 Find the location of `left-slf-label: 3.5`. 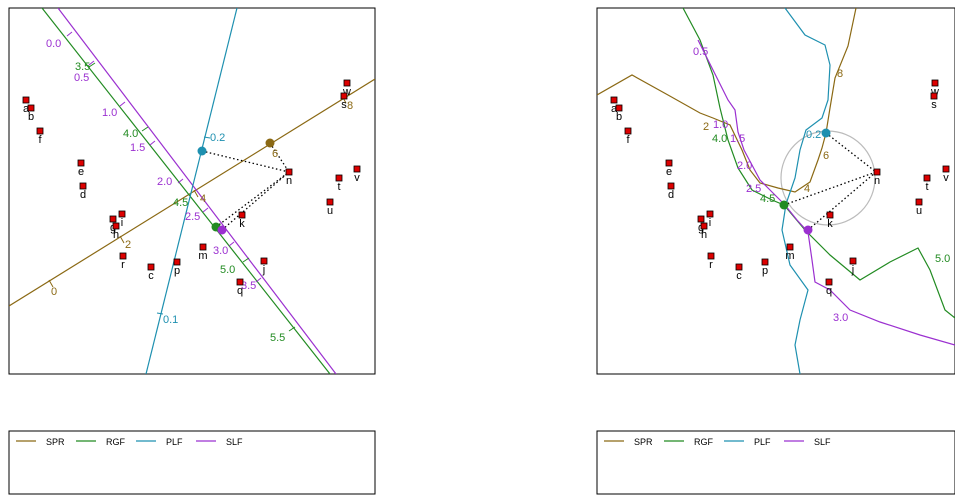

left-slf-label: 3.5 is located at coordinates (248, 286).